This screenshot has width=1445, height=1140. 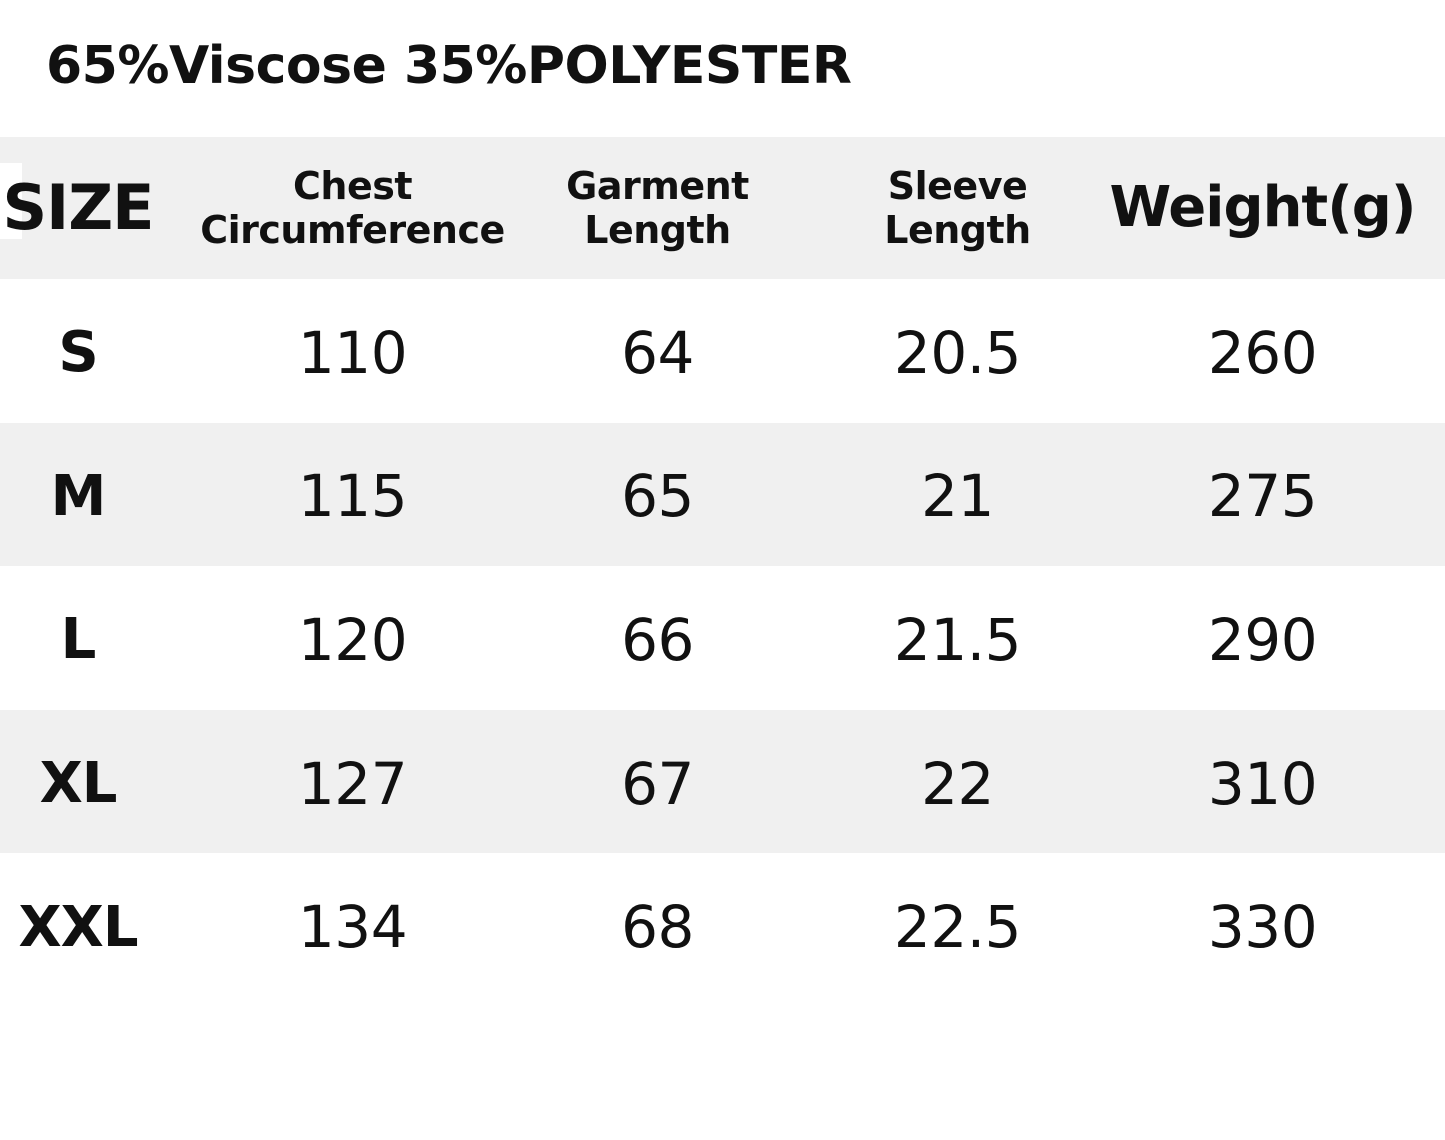 I want to click on table-row: XL 127 67 22 310, so click(x=722, y=781).